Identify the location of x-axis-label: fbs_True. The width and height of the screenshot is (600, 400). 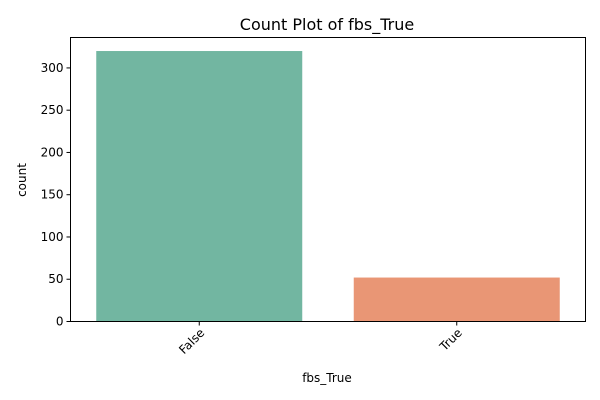
(327, 378).